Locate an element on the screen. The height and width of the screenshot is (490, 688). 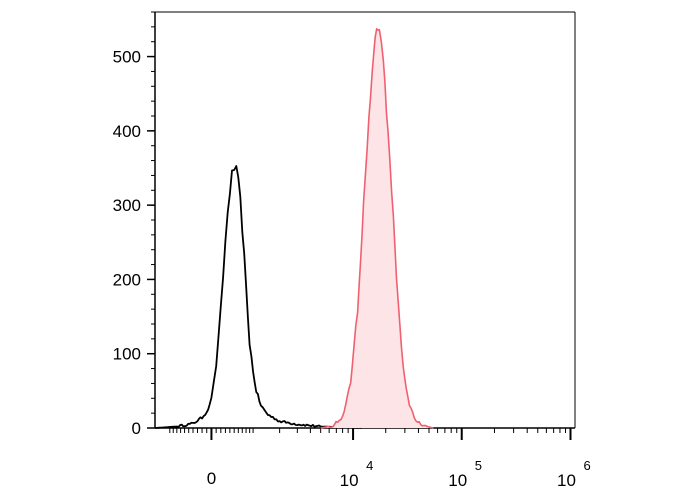
series-1-fill is located at coordinates (377, 228).